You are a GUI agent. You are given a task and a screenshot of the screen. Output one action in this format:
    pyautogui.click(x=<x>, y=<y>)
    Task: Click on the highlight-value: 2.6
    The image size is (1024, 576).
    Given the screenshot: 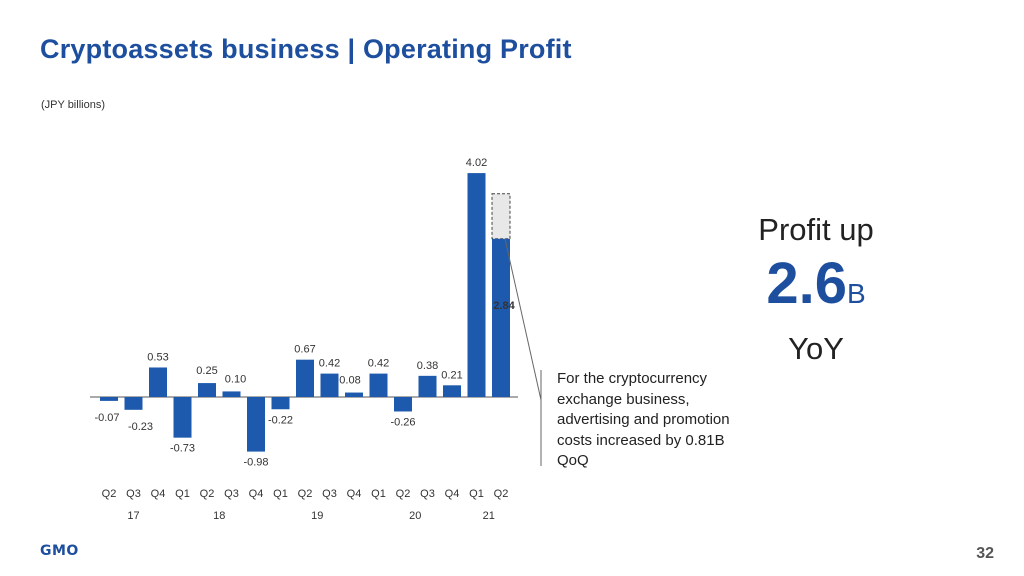 What is the action you would take?
    pyautogui.click(x=806, y=283)
    